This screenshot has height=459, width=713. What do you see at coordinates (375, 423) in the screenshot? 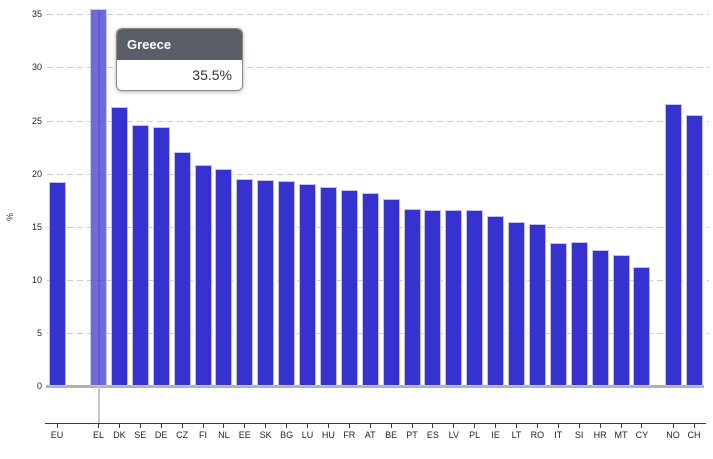
I see `x-axis-line` at bounding box center [375, 423].